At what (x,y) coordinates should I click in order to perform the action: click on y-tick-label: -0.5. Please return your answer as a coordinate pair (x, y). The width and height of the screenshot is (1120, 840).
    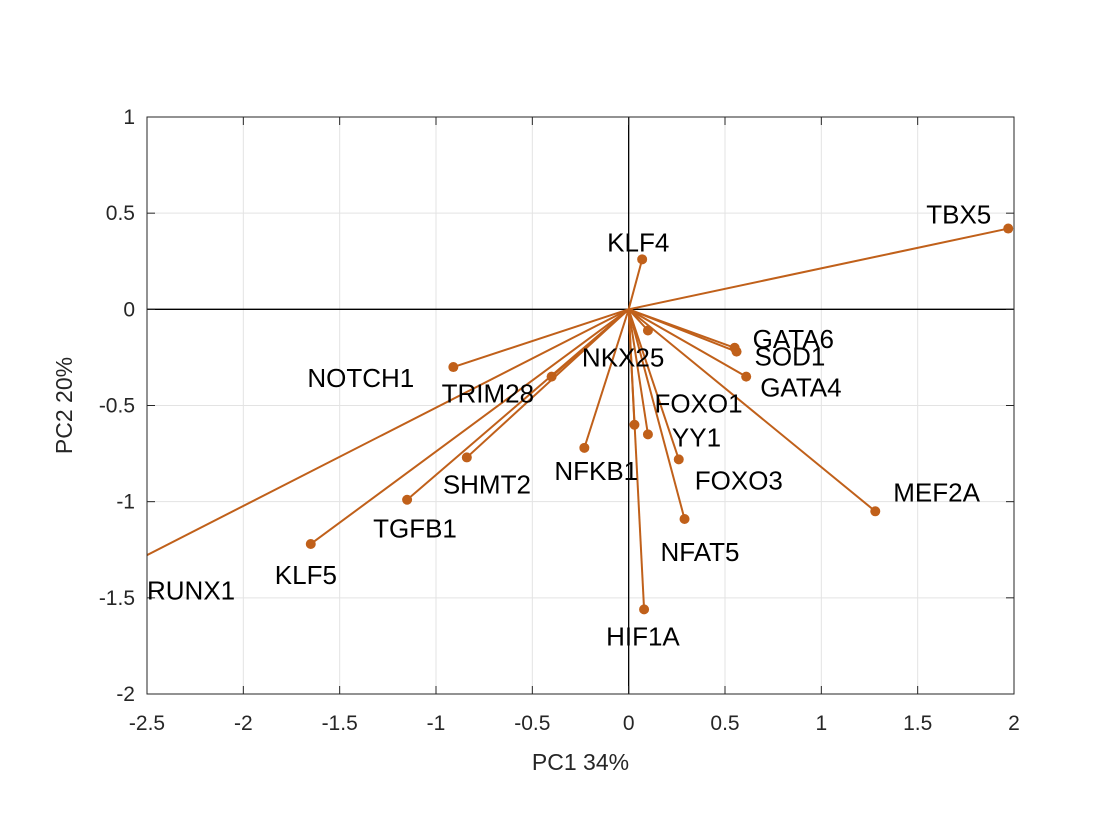
    Looking at the image, I should click on (117, 406).